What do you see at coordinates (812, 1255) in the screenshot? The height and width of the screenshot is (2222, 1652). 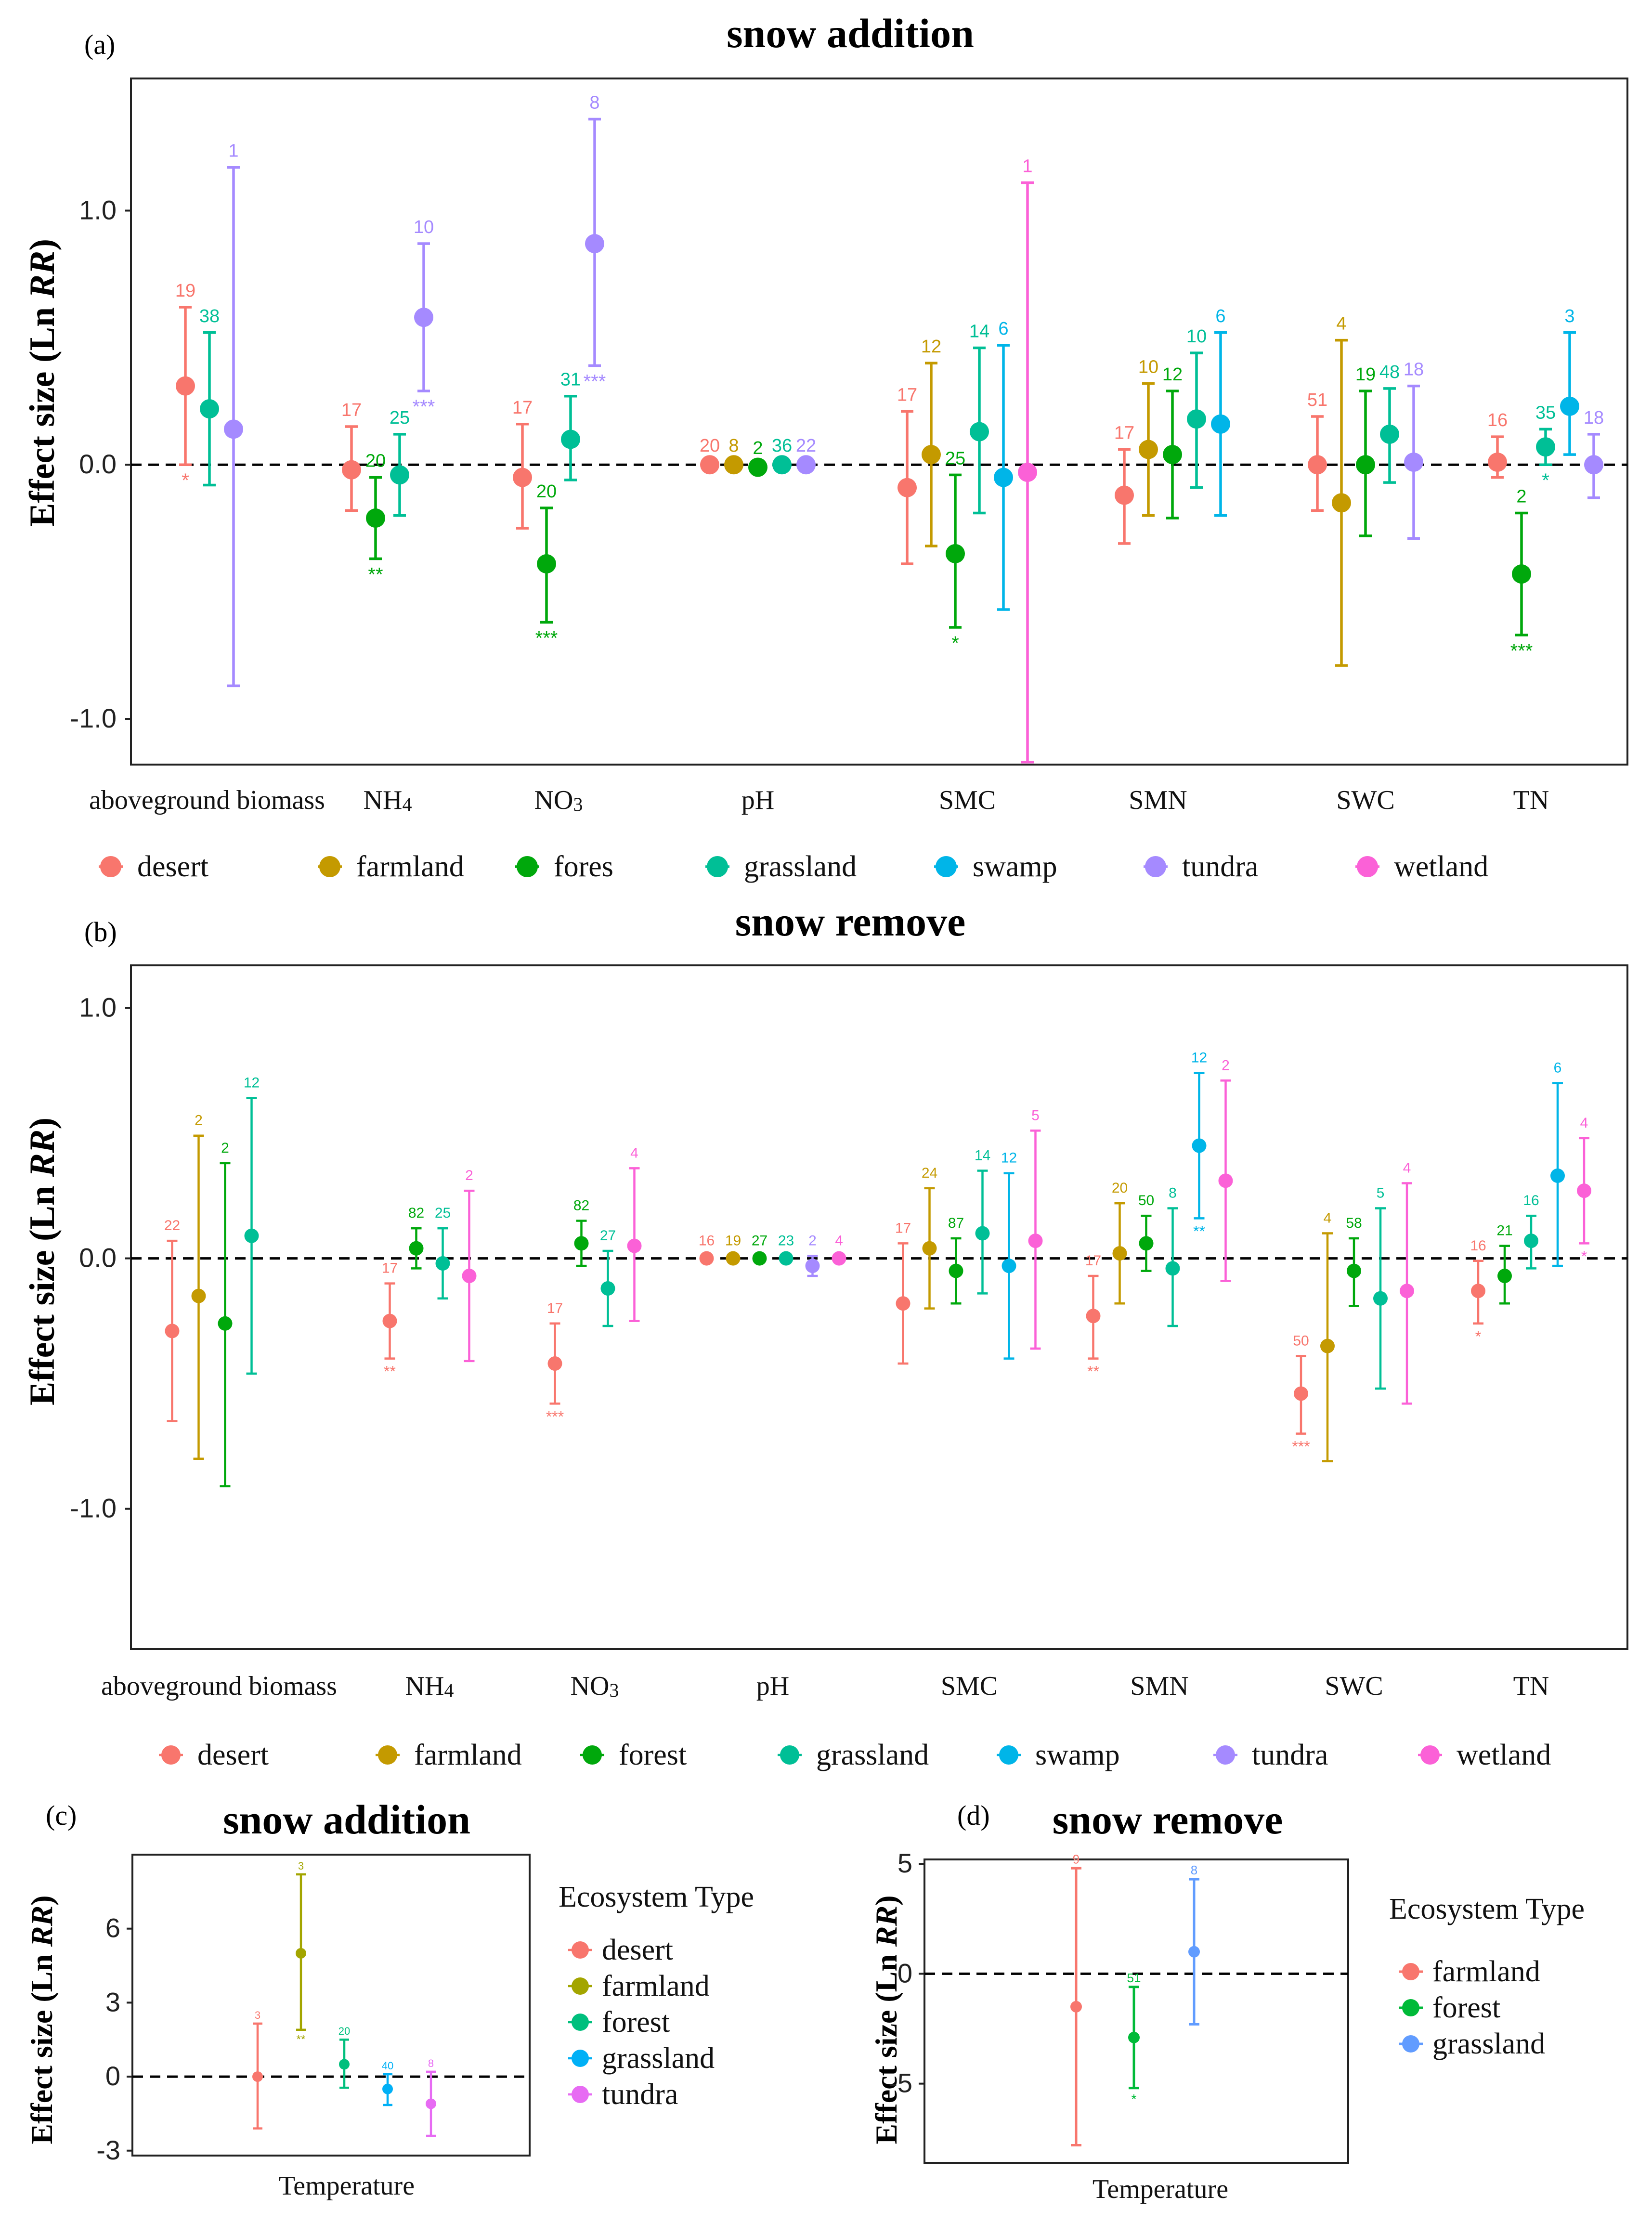 I see `data-point-ph-tundra: 2` at bounding box center [812, 1255].